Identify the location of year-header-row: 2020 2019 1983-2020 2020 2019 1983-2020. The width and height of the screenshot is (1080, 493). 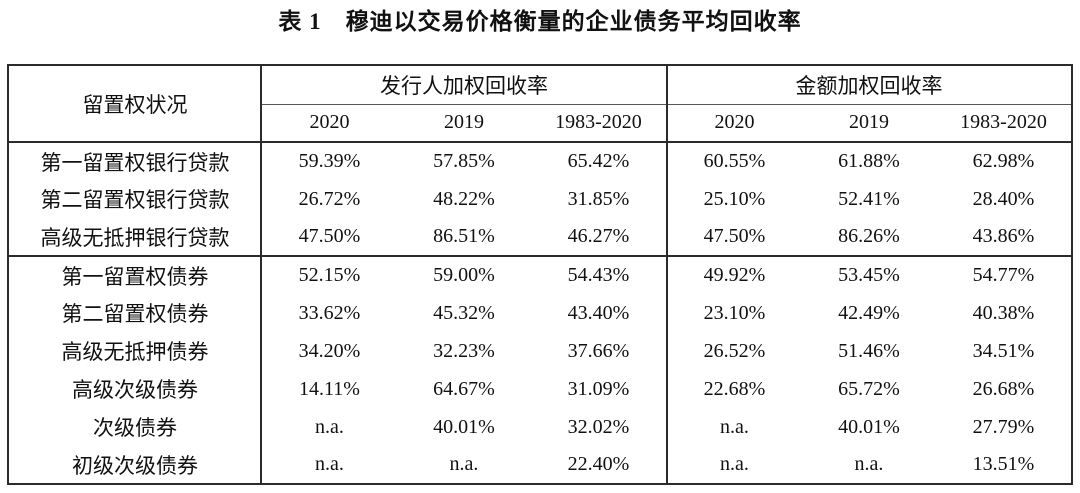
(540, 123).